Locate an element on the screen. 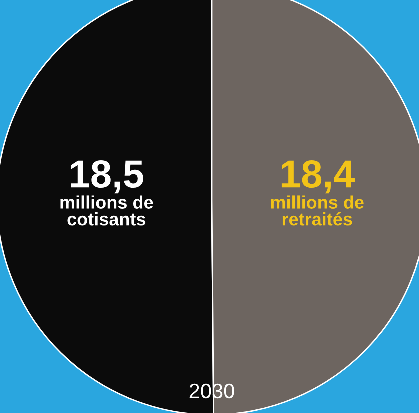 This screenshot has width=419, height=413. slice-label: millions de cotisants is located at coordinates (107, 211).